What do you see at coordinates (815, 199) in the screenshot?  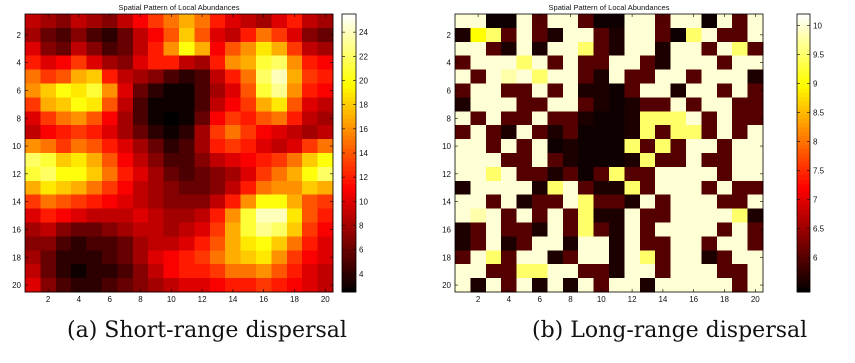 I see `colorbar-tick-label: 7` at bounding box center [815, 199].